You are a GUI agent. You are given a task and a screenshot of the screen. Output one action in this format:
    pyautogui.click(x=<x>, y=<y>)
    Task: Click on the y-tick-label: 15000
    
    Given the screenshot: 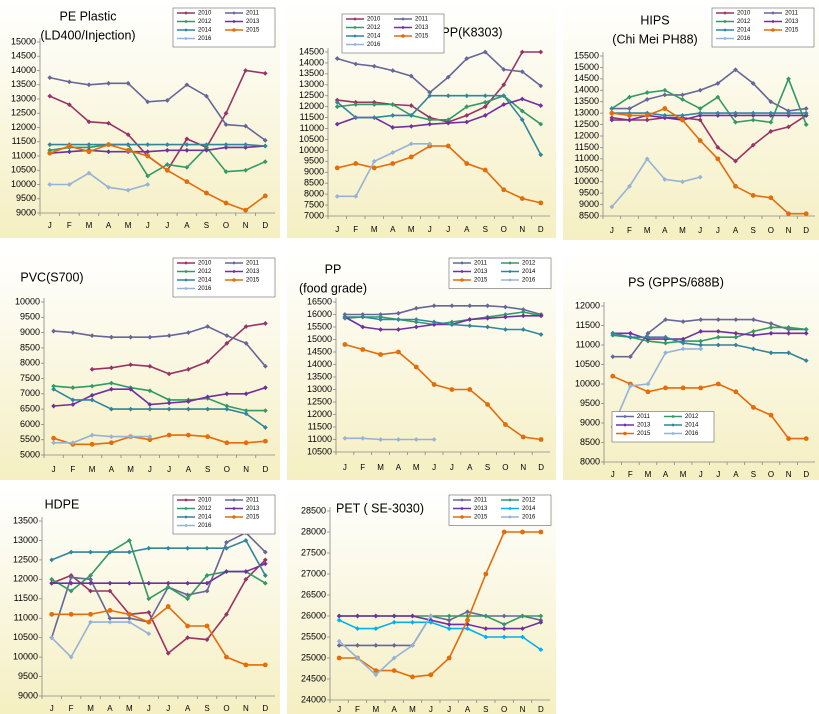 What is the action you would take?
    pyautogui.click(x=319, y=339)
    